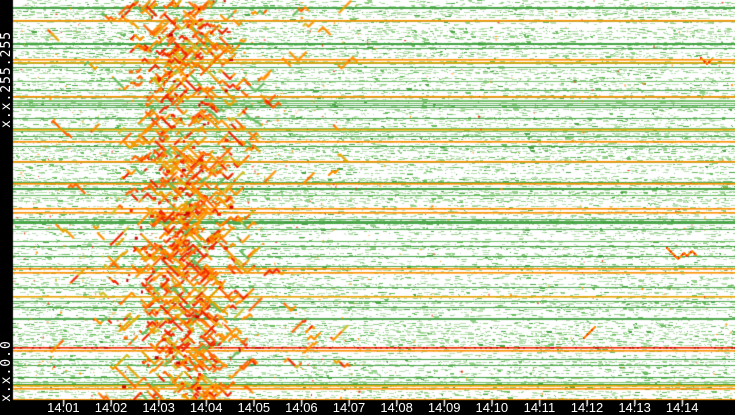 This screenshot has height=415, width=735. What do you see at coordinates (444, 407) in the screenshot?
I see `x-tick-label: 14:09` at bounding box center [444, 407].